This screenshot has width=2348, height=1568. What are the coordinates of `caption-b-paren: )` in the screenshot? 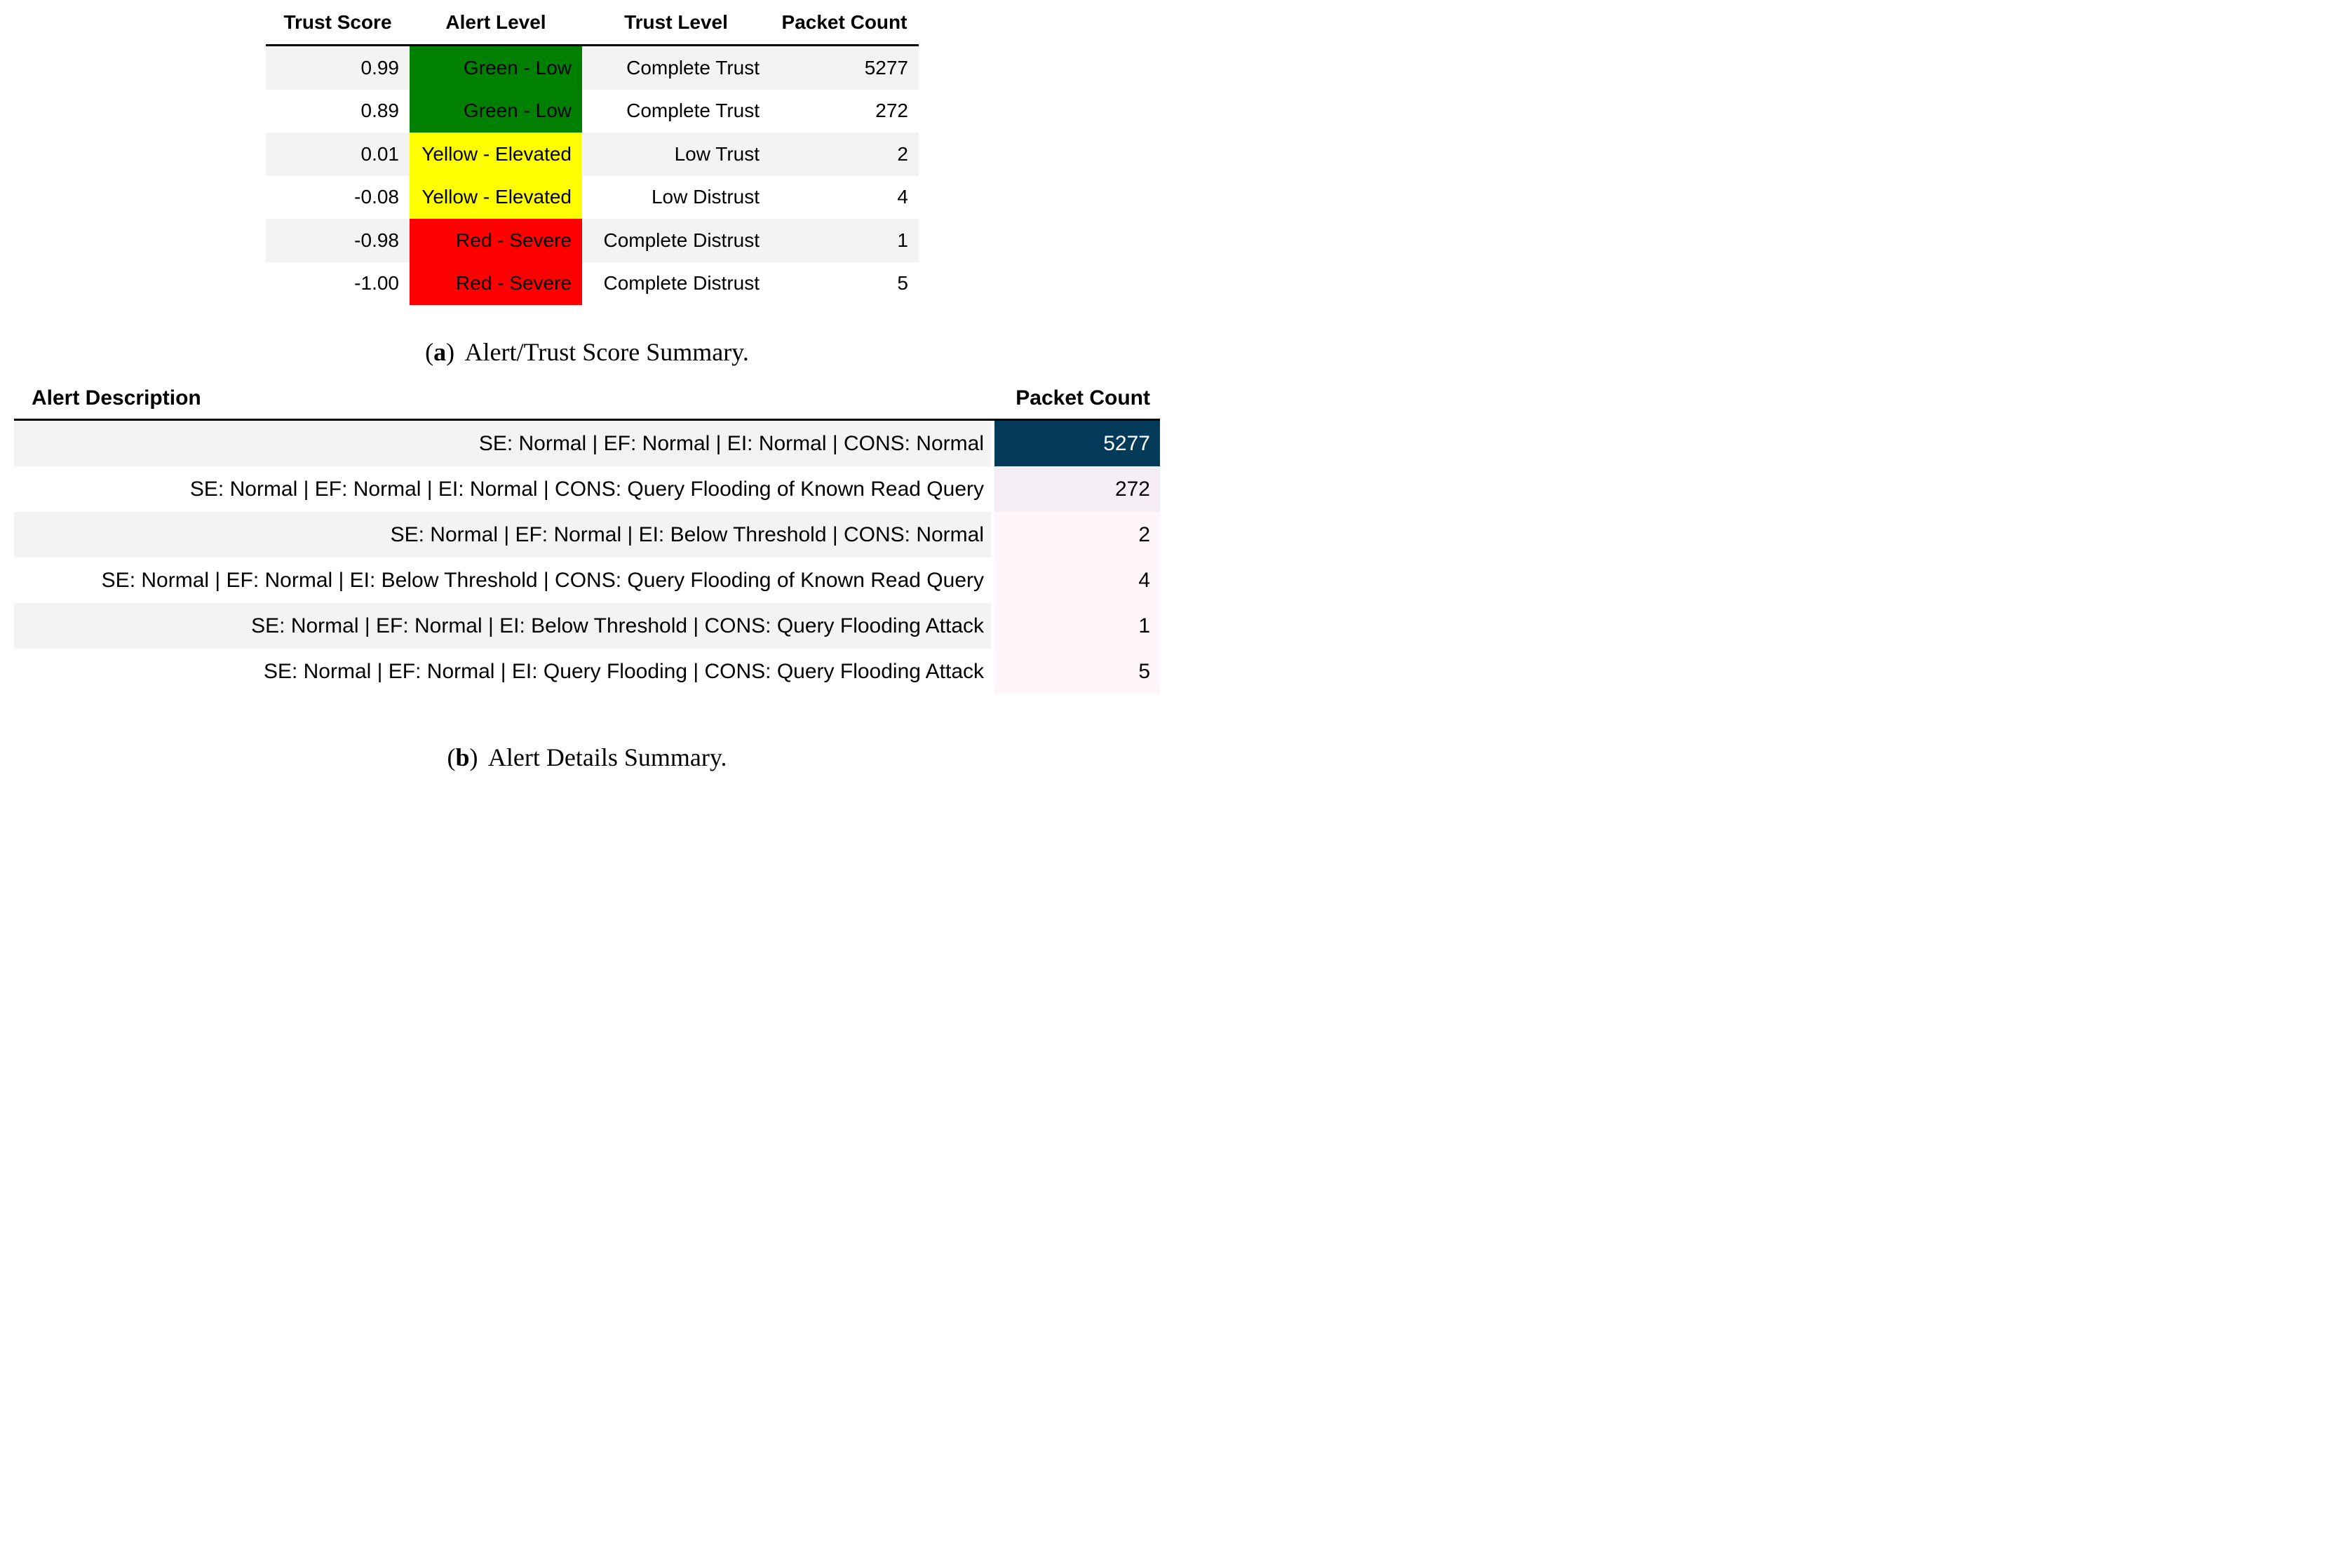 It's located at (474, 757).